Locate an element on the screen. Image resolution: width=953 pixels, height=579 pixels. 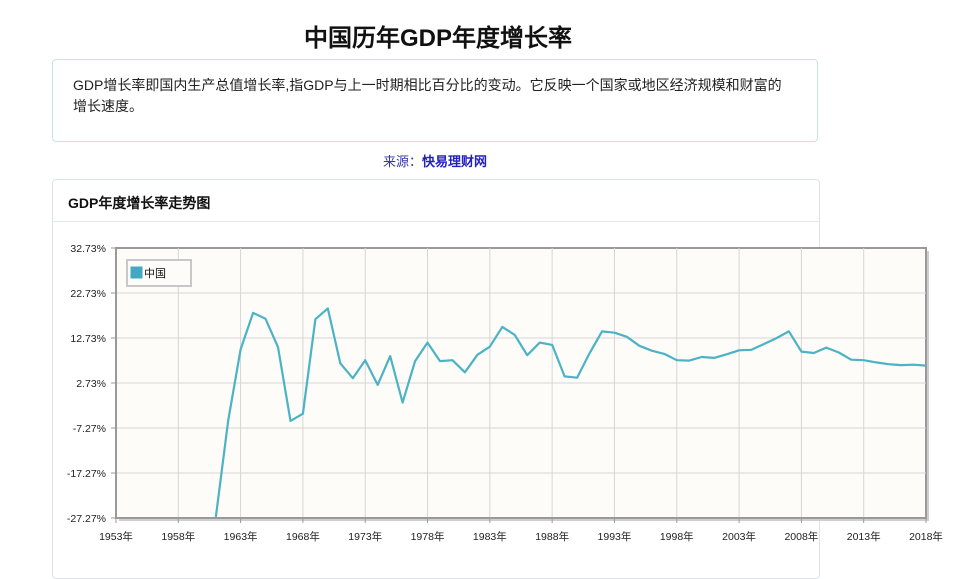
card-title: GDP年度增长率走势图 is located at coordinates (139, 203).